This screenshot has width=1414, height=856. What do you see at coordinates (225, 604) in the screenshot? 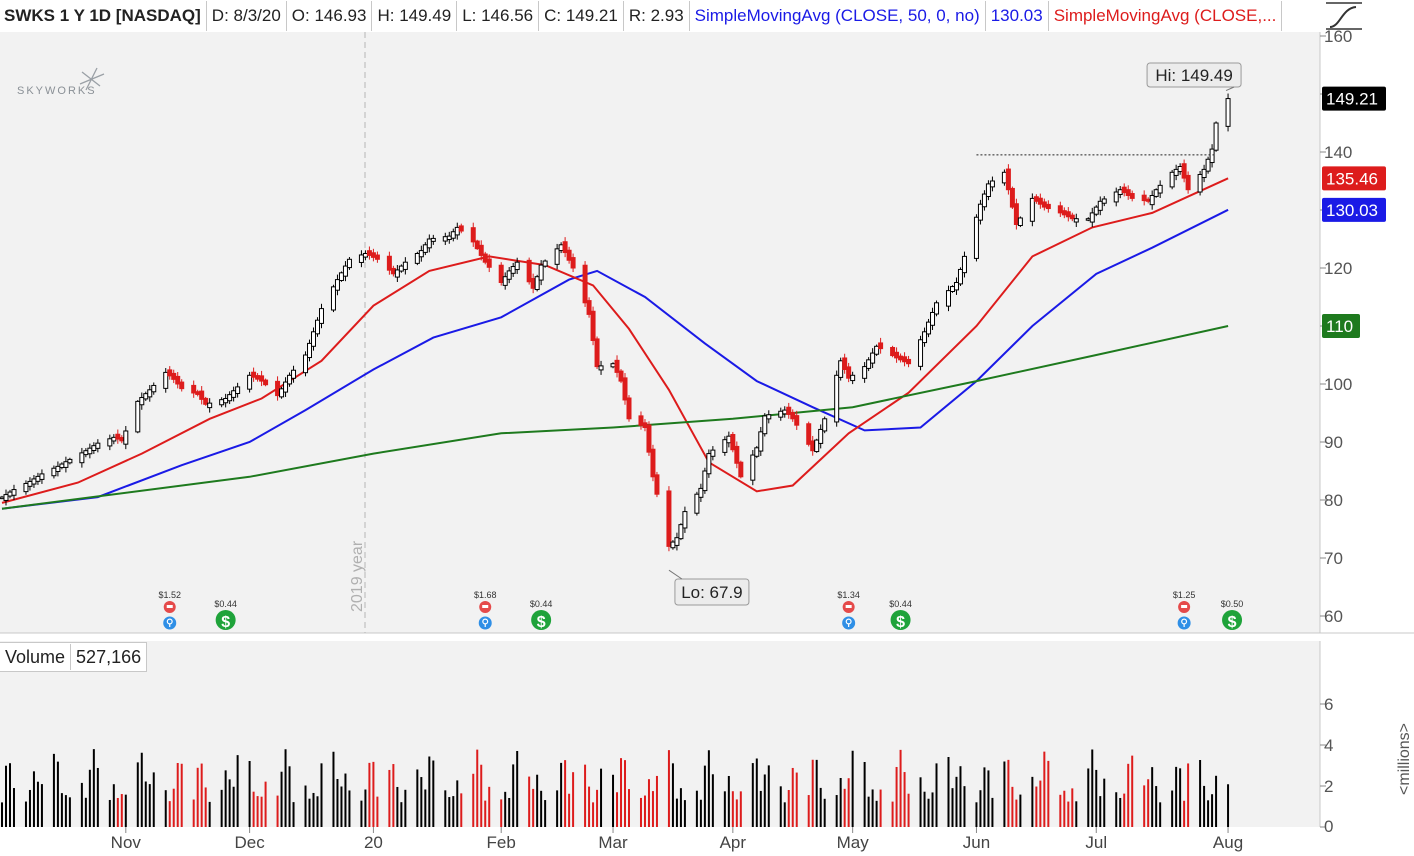
I see `dividend-label: $0.44` at bounding box center [225, 604].